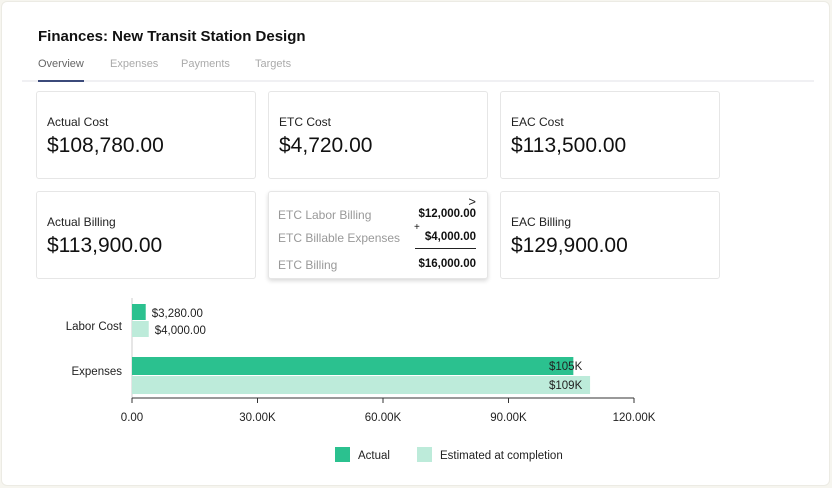 The height and width of the screenshot is (488, 832). Describe the element at coordinates (94, 327) in the screenshot. I see `category-label: Labor Cost` at that location.